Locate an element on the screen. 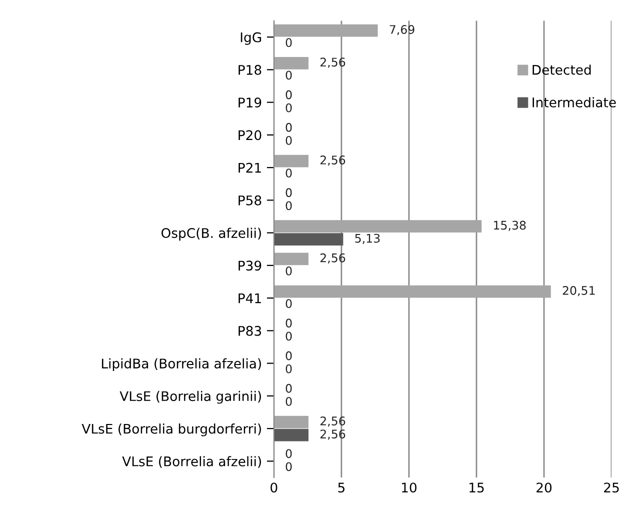 The height and width of the screenshot is (519, 637). y-tick-label: P19 is located at coordinates (250, 103).